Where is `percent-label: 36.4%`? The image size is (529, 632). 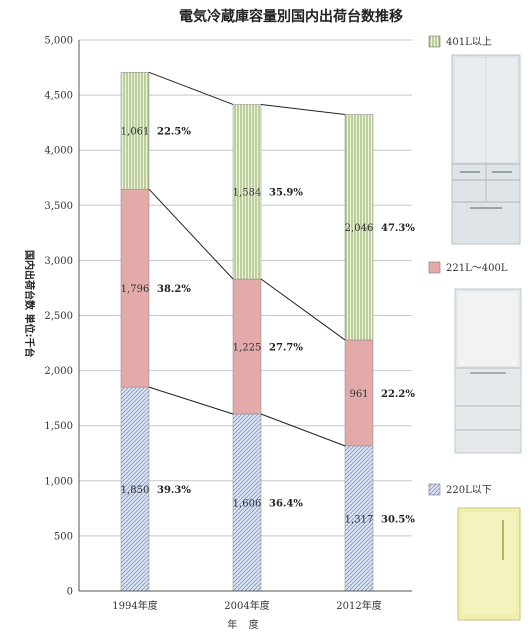 percent-label: 36.4% is located at coordinates (286, 504).